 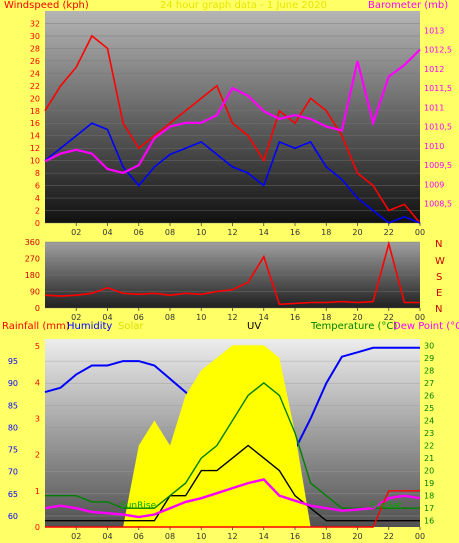 I want to click on barometer-tick-1011,5: 1011,5, so click(x=438, y=88).